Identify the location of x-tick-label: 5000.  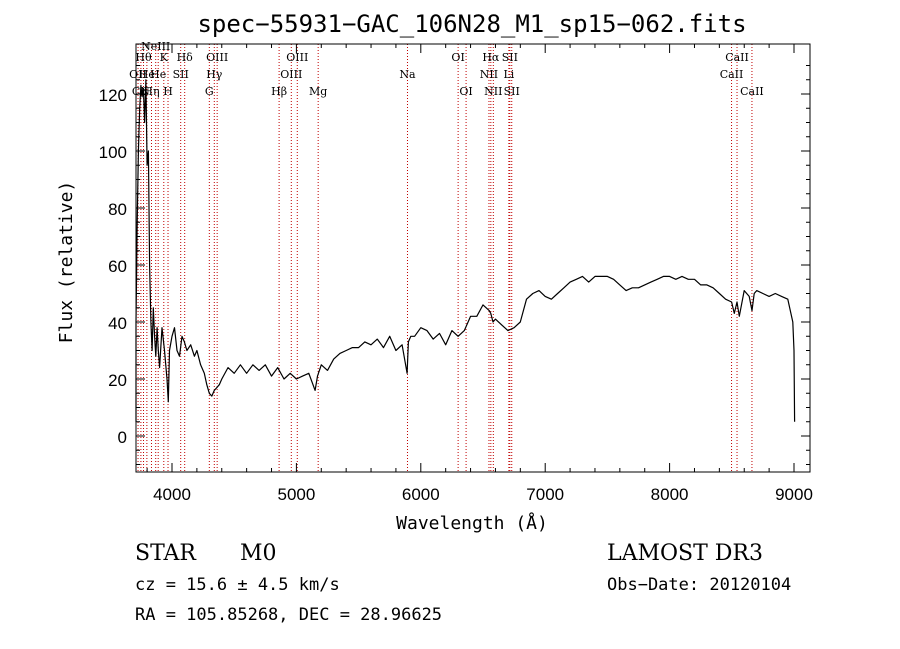
(296, 494).